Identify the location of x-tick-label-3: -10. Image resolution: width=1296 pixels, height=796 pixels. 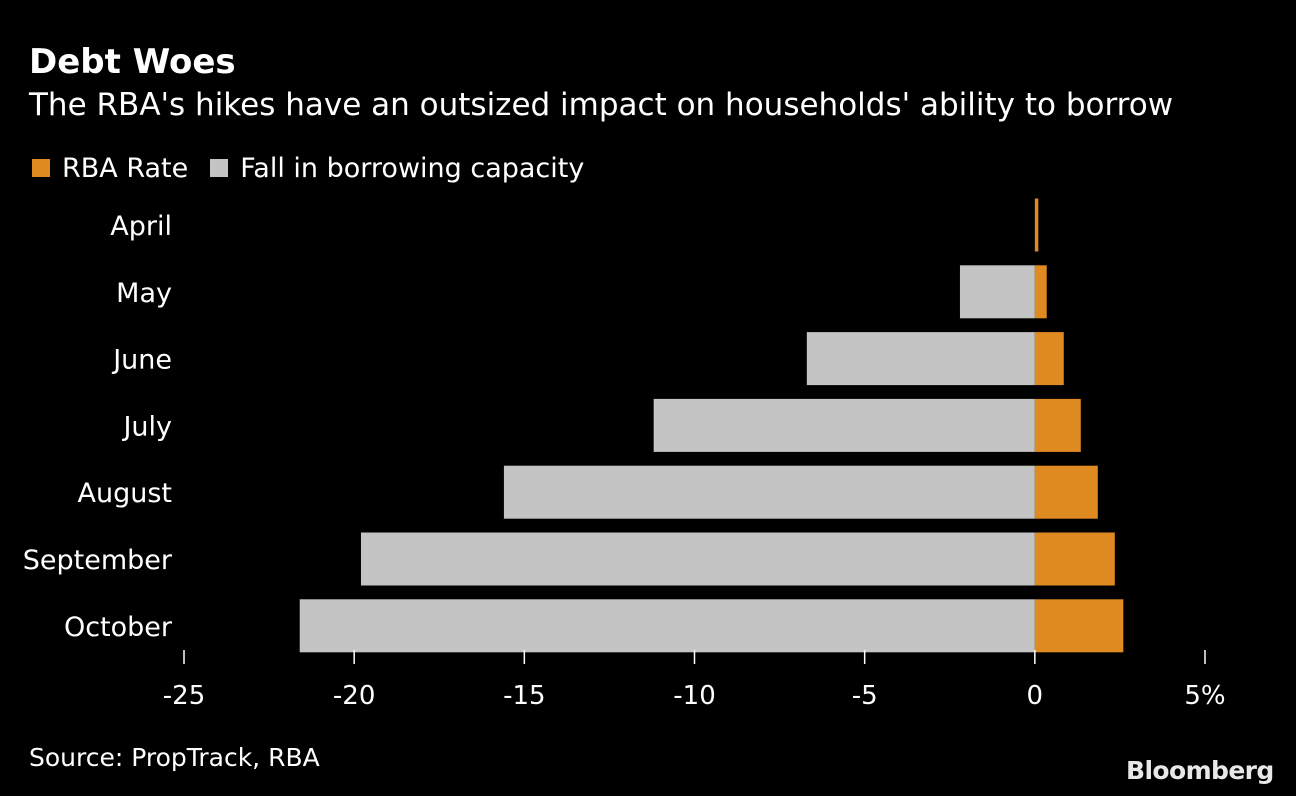
(694, 696).